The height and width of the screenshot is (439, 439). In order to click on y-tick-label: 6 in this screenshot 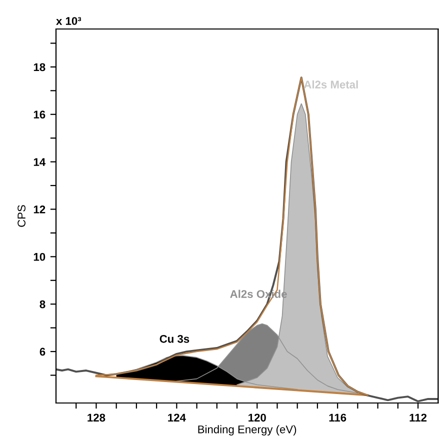, I will do `click(43, 352)`.